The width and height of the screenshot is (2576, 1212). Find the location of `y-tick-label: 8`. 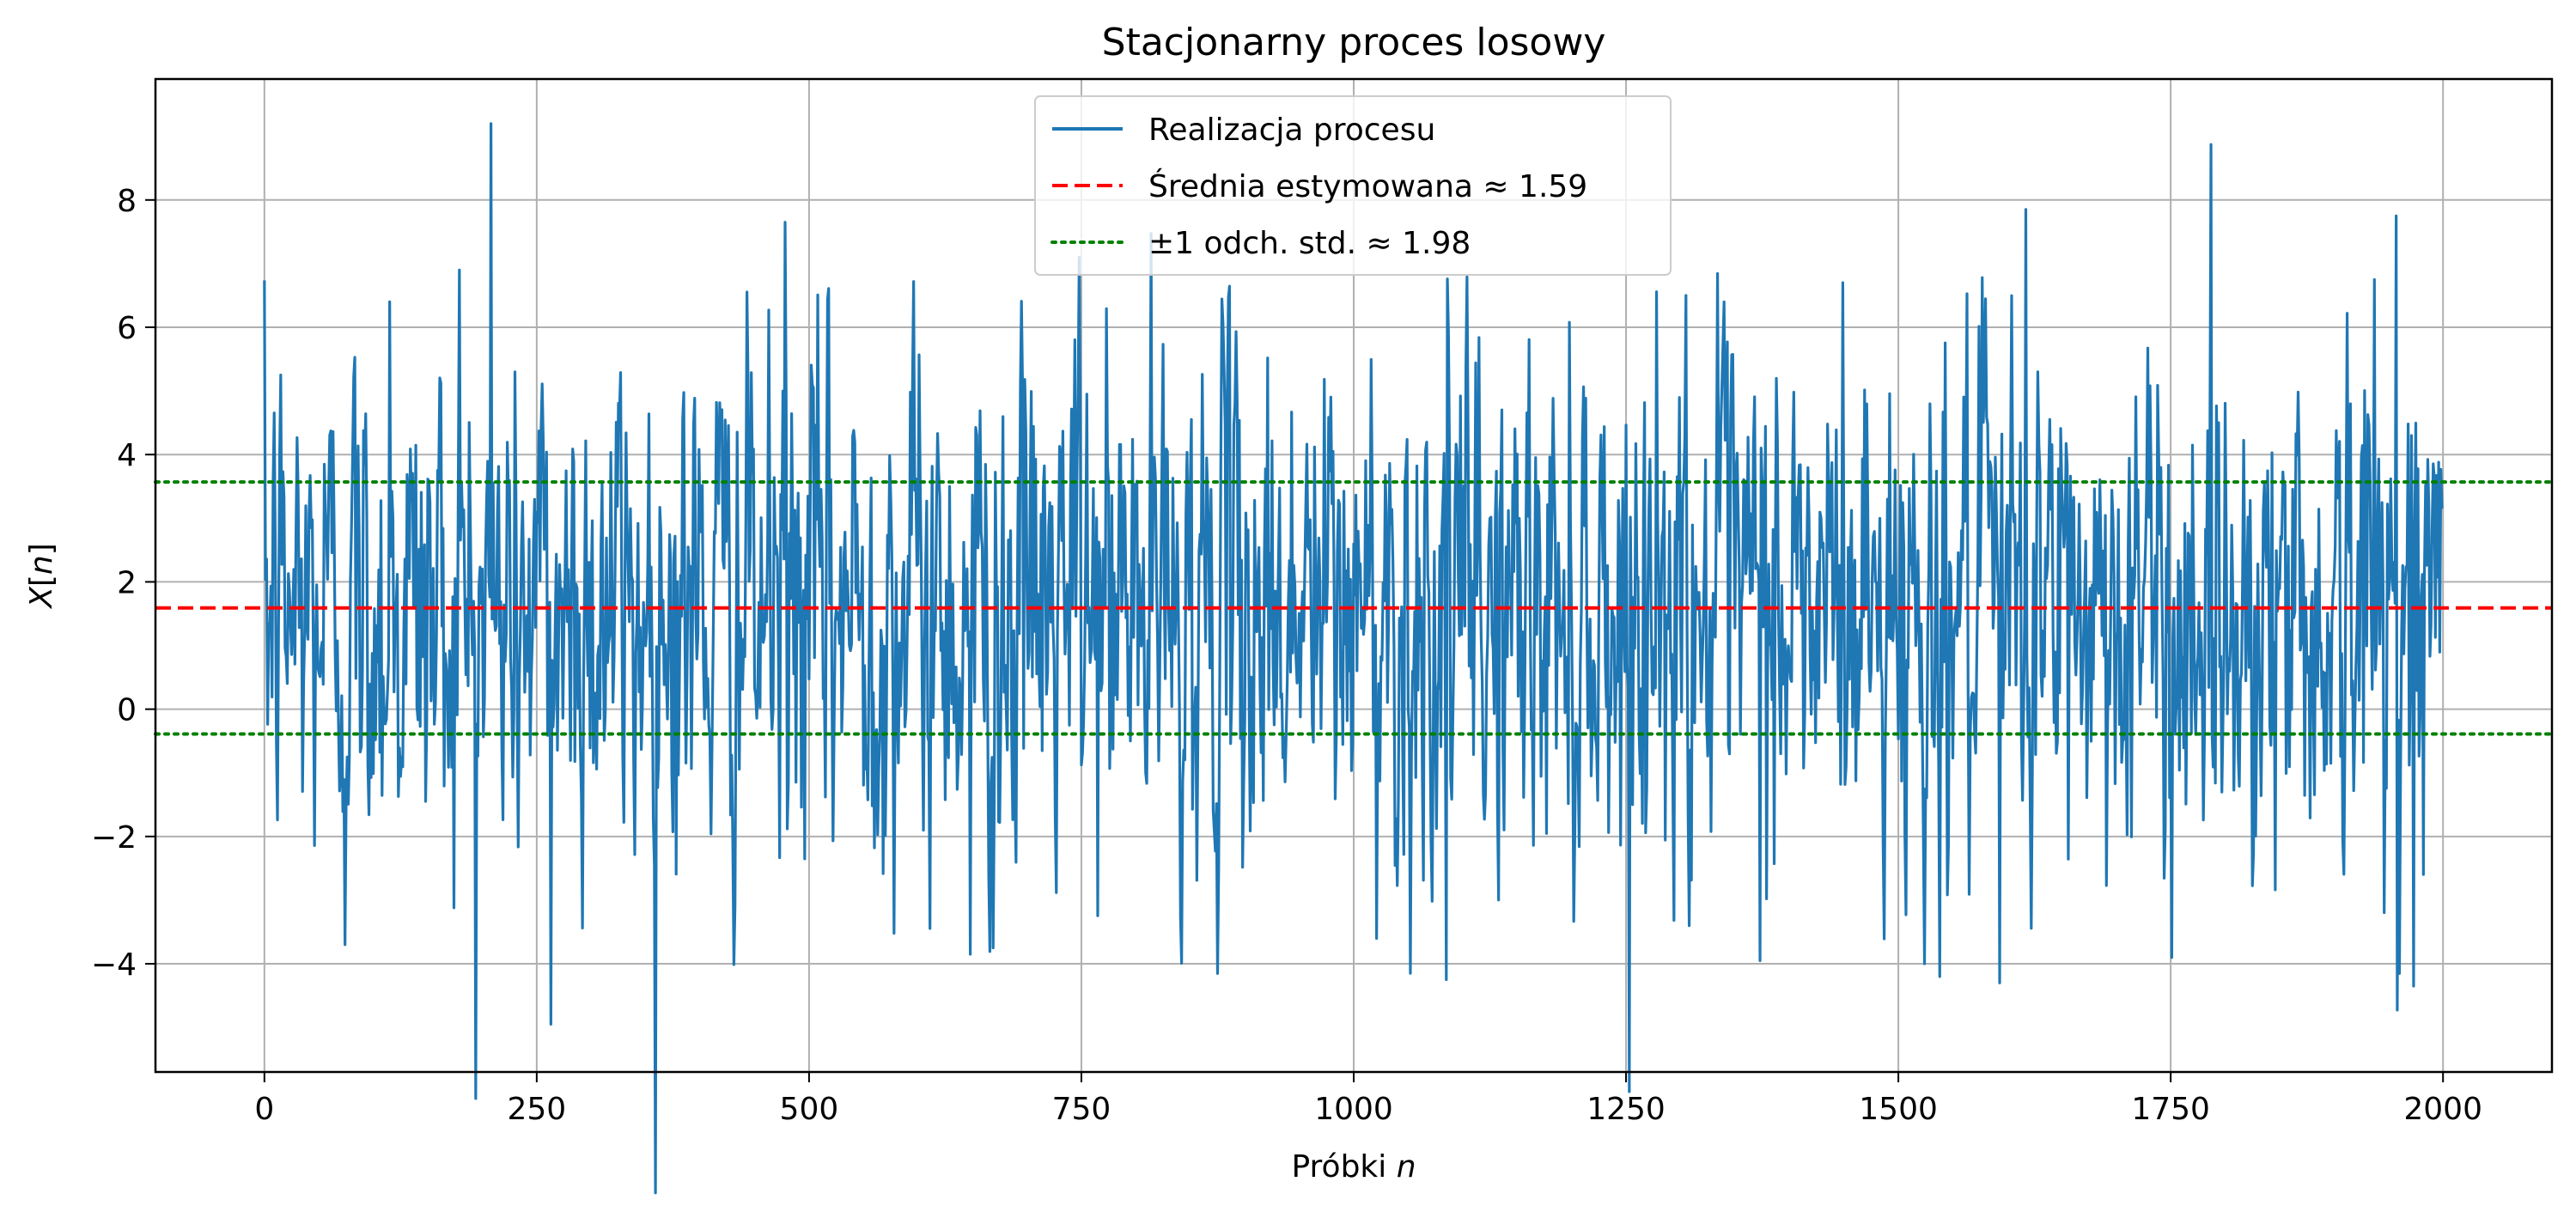

y-tick-label: 8 is located at coordinates (127, 202).